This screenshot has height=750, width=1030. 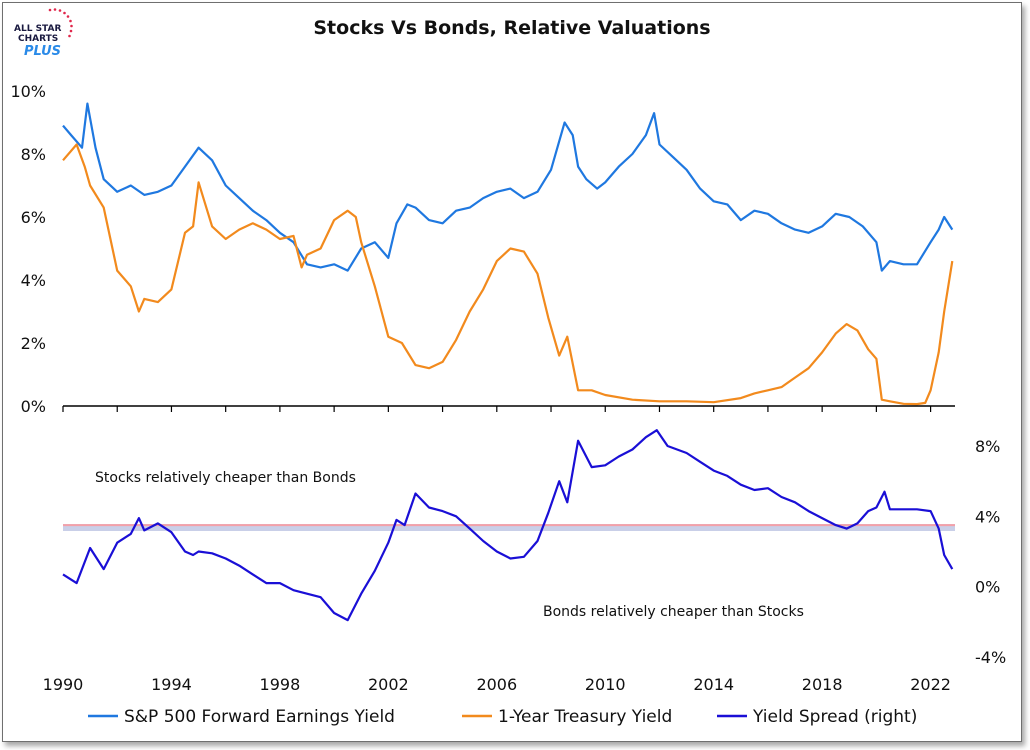 What do you see at coordinates (33, 217) in the screenshot?
I see `top-y-tick-label: 6%` at bounding box center [33, 217].